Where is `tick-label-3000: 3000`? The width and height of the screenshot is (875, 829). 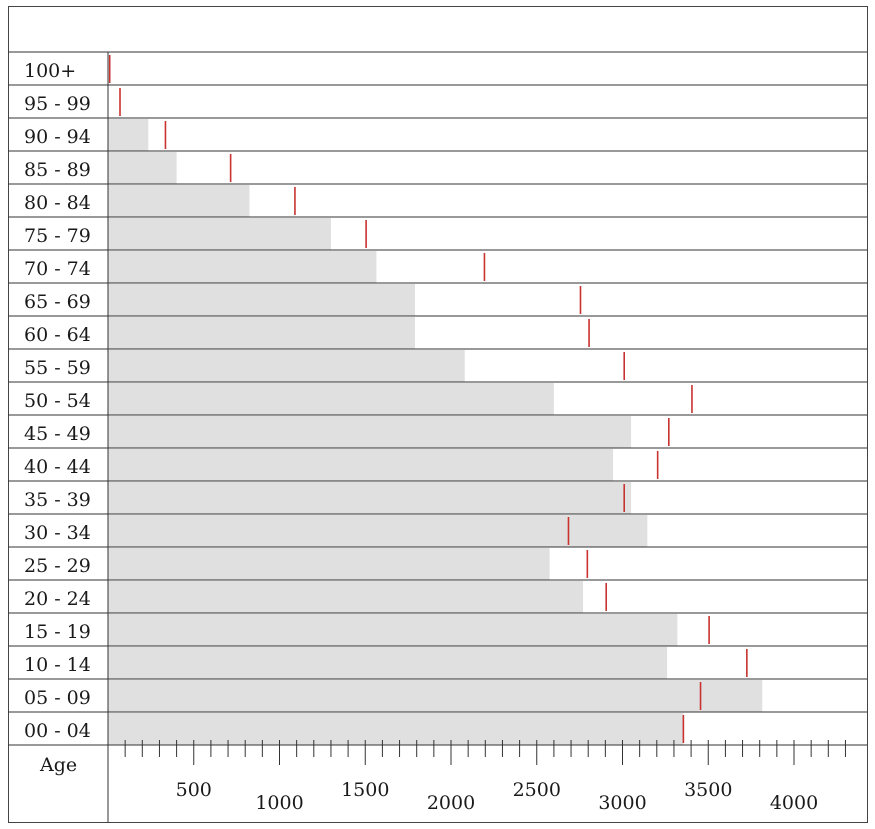
tick-label-3000: 3000 is located at coordinates (622, 803).